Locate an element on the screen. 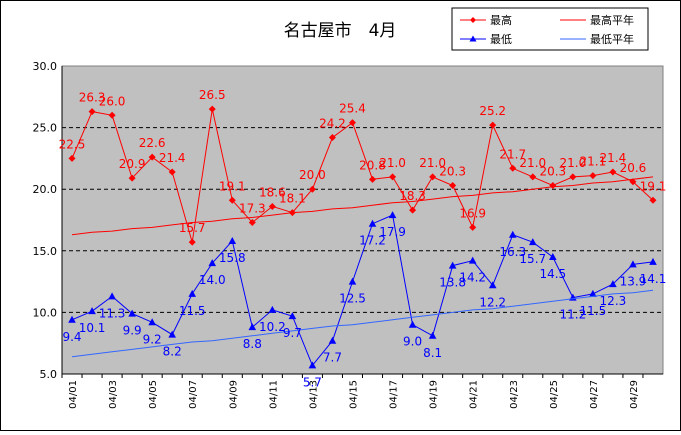 Image resolution: width=681 pixels, height=435 pixels. max-data-label: 18.1 is located at coordinates (292, 199).